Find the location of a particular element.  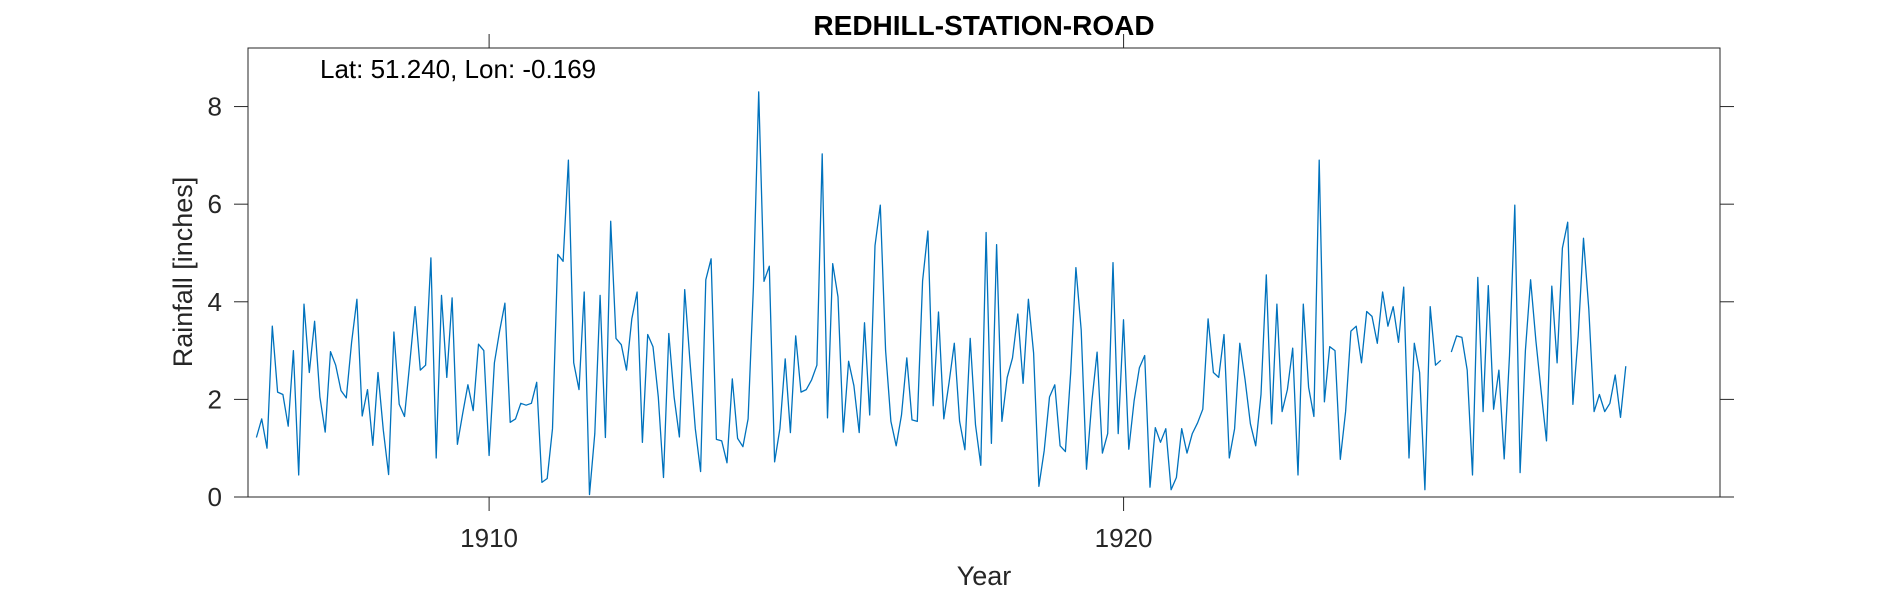

y-axis-label: Rainfall [inches] is located at coordinates (183, 272).